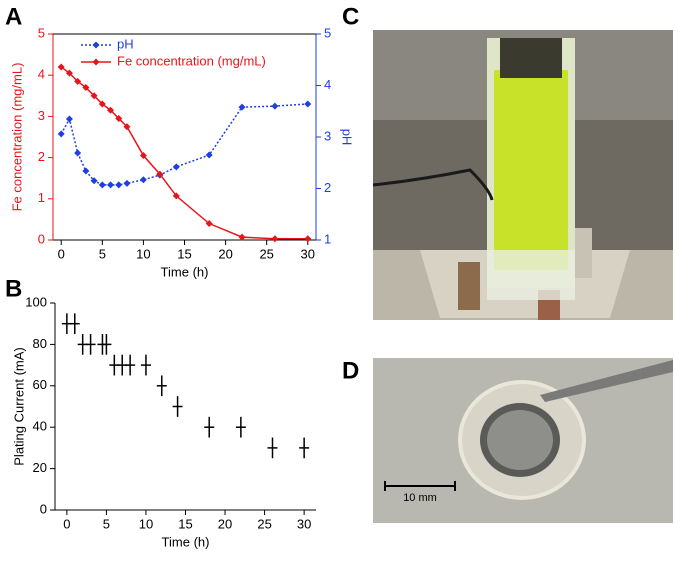 This screenshot has height=565, width=675. Describe the element at coordinates (41, 74) in the screenshot. I see `y-tick-label: 4` at that location.